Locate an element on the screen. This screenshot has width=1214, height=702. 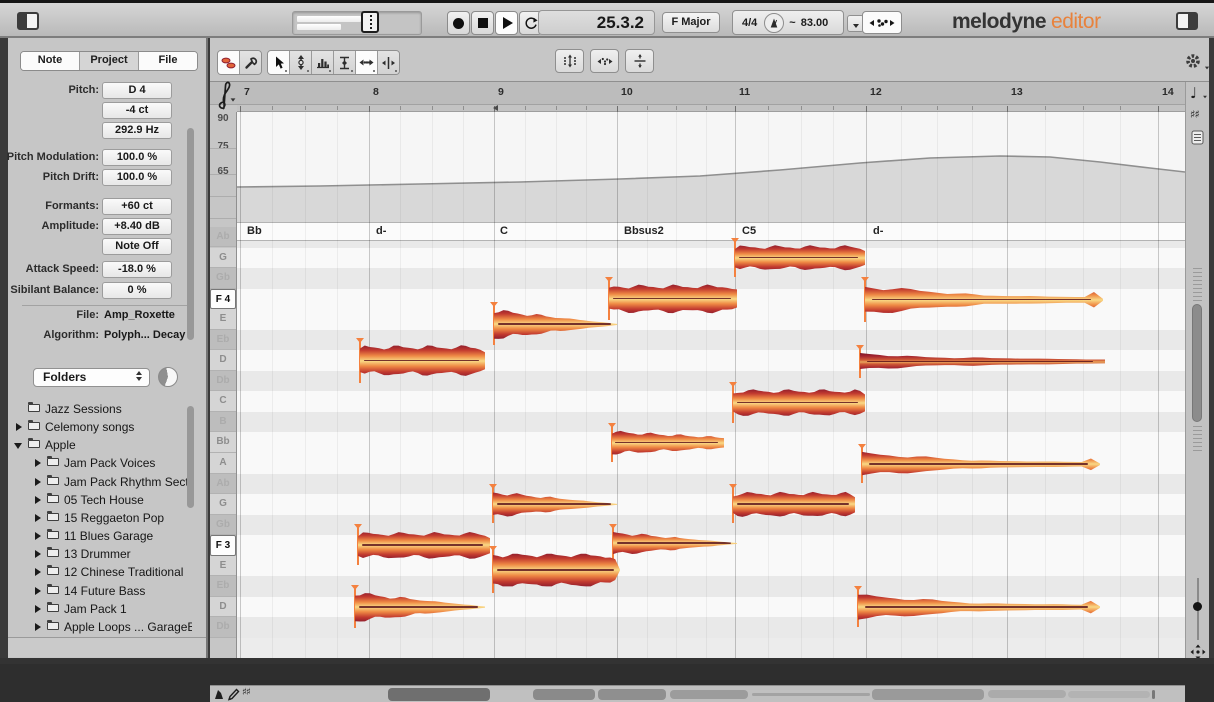
tab-project: Project is located at coordinates (109, 61).